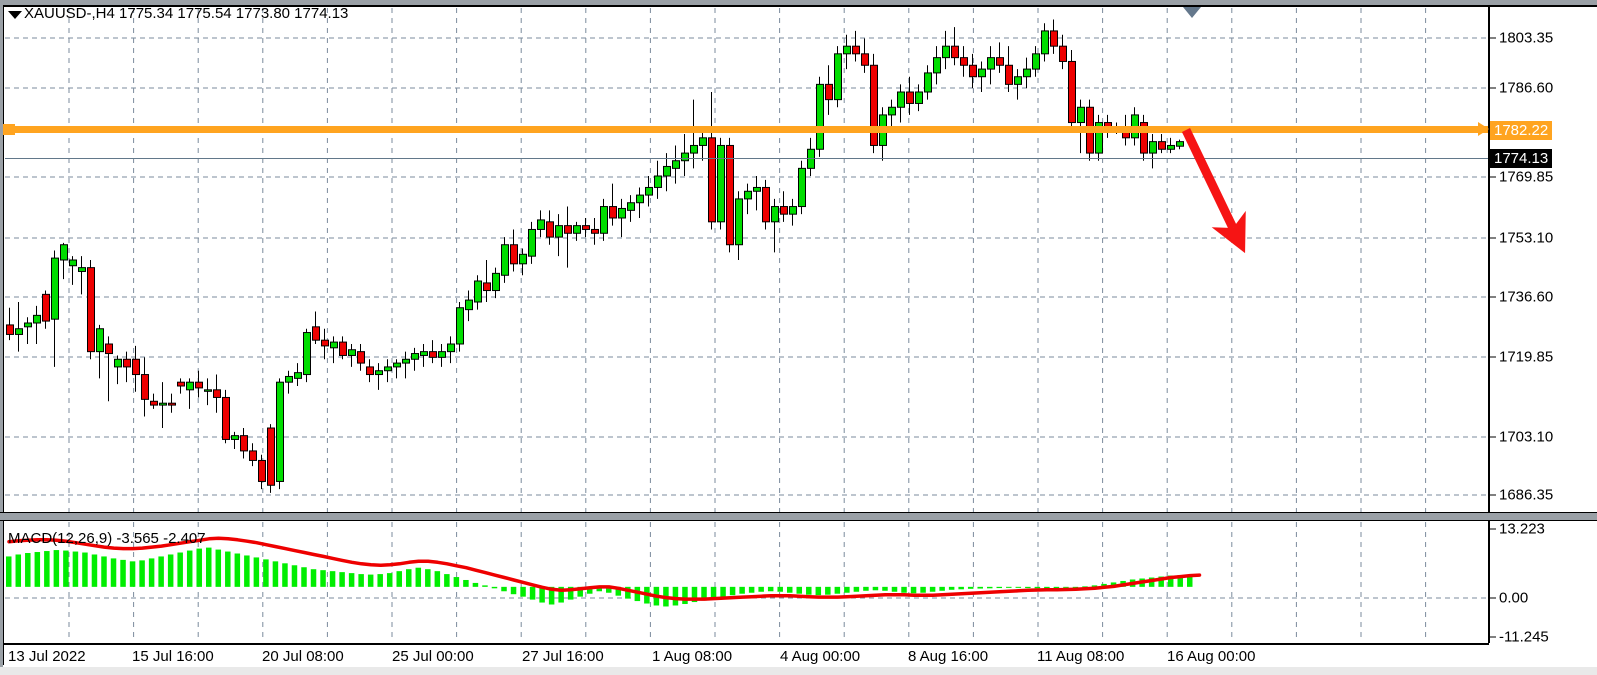 Image resolution: width=1597 pixels, height=675 pixels. I want to click on last-price-badge: 1774.13, so click(1521, 158).